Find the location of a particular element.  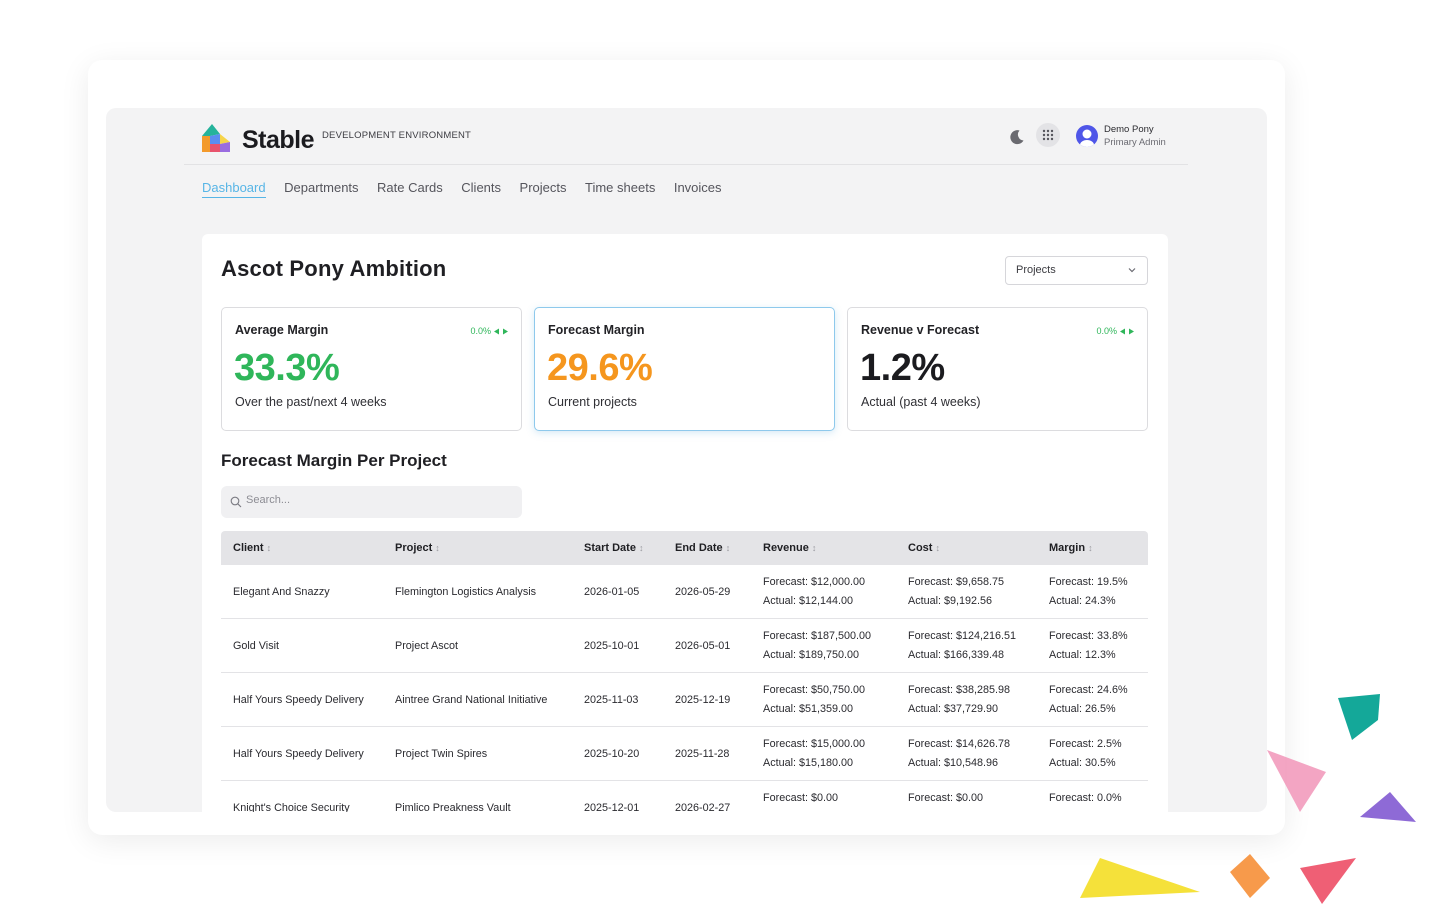

cell-start-date: 2025-11-03 is located at coordinates (611, 700).